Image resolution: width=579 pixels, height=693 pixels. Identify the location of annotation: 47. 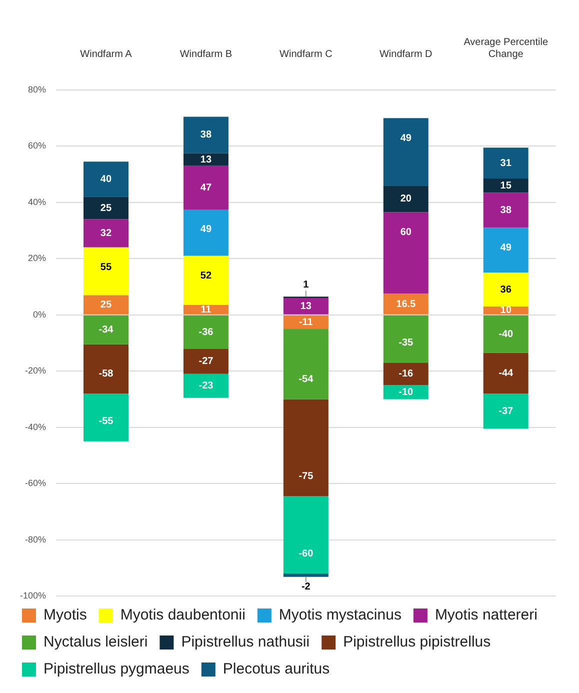
(206, 188).